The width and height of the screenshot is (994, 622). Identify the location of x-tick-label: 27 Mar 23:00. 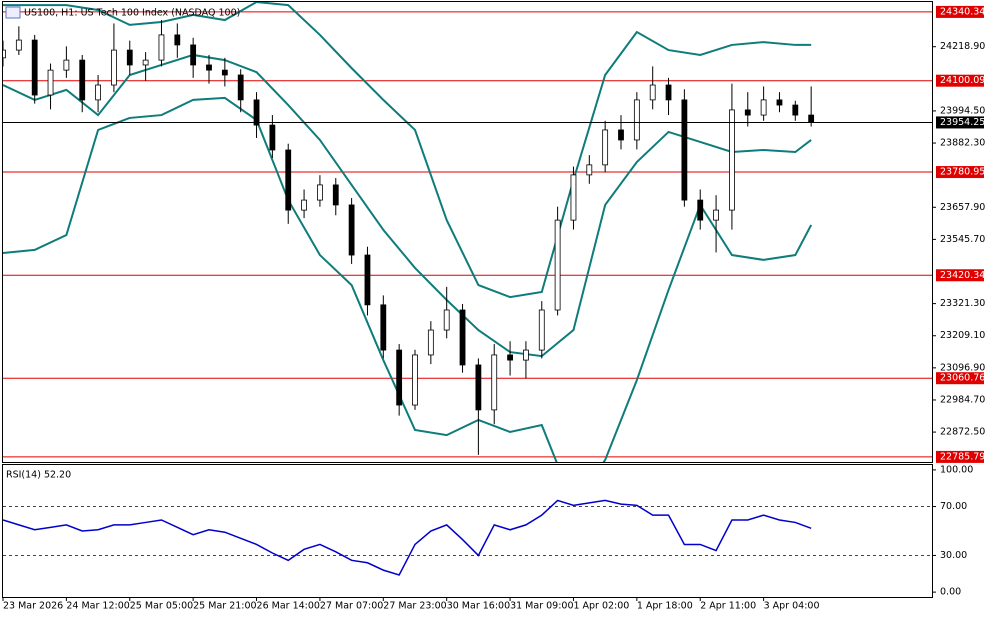
(414, 606).